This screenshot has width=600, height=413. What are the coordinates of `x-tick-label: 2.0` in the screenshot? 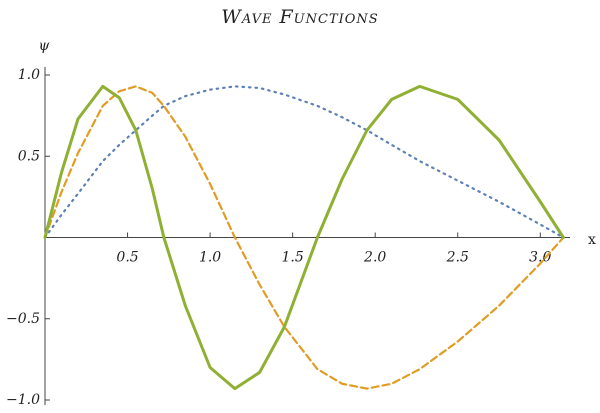 It's located at (374, 258).